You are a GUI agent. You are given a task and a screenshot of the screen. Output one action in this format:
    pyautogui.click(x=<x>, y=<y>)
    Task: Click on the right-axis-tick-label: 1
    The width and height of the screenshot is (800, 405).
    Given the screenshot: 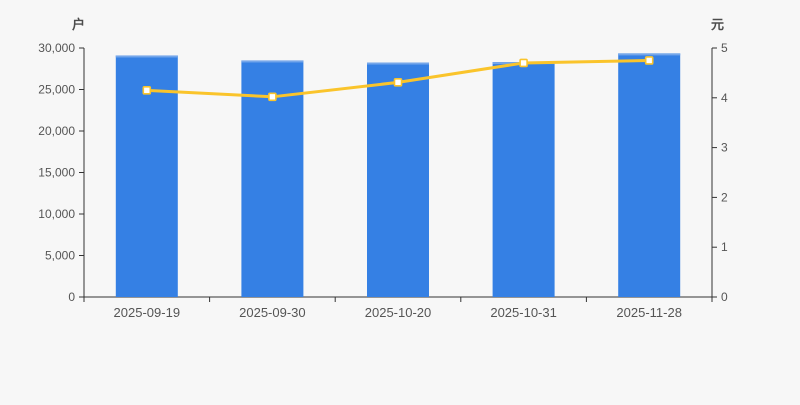 What is the action you would take?
    pyautogui.click(x=724, y=247)
    